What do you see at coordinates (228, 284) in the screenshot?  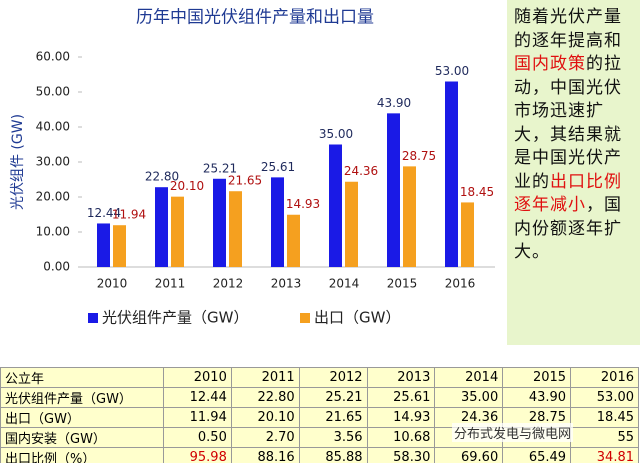 I see `x-tick-label: 2012` at bounding box center [228, 284].